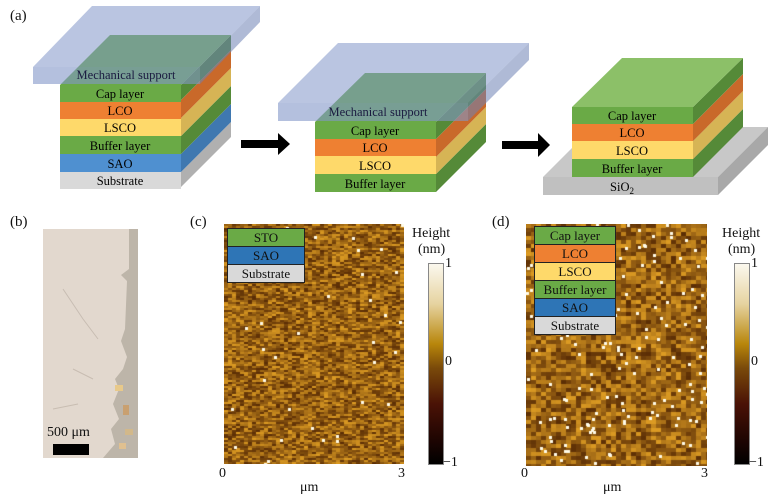 Image resolution: width=776 pixels, height=498 pixels. Describe the element at coordinates (266, 238) in the screenshot. I see `legend-c-item: STO` at that location.